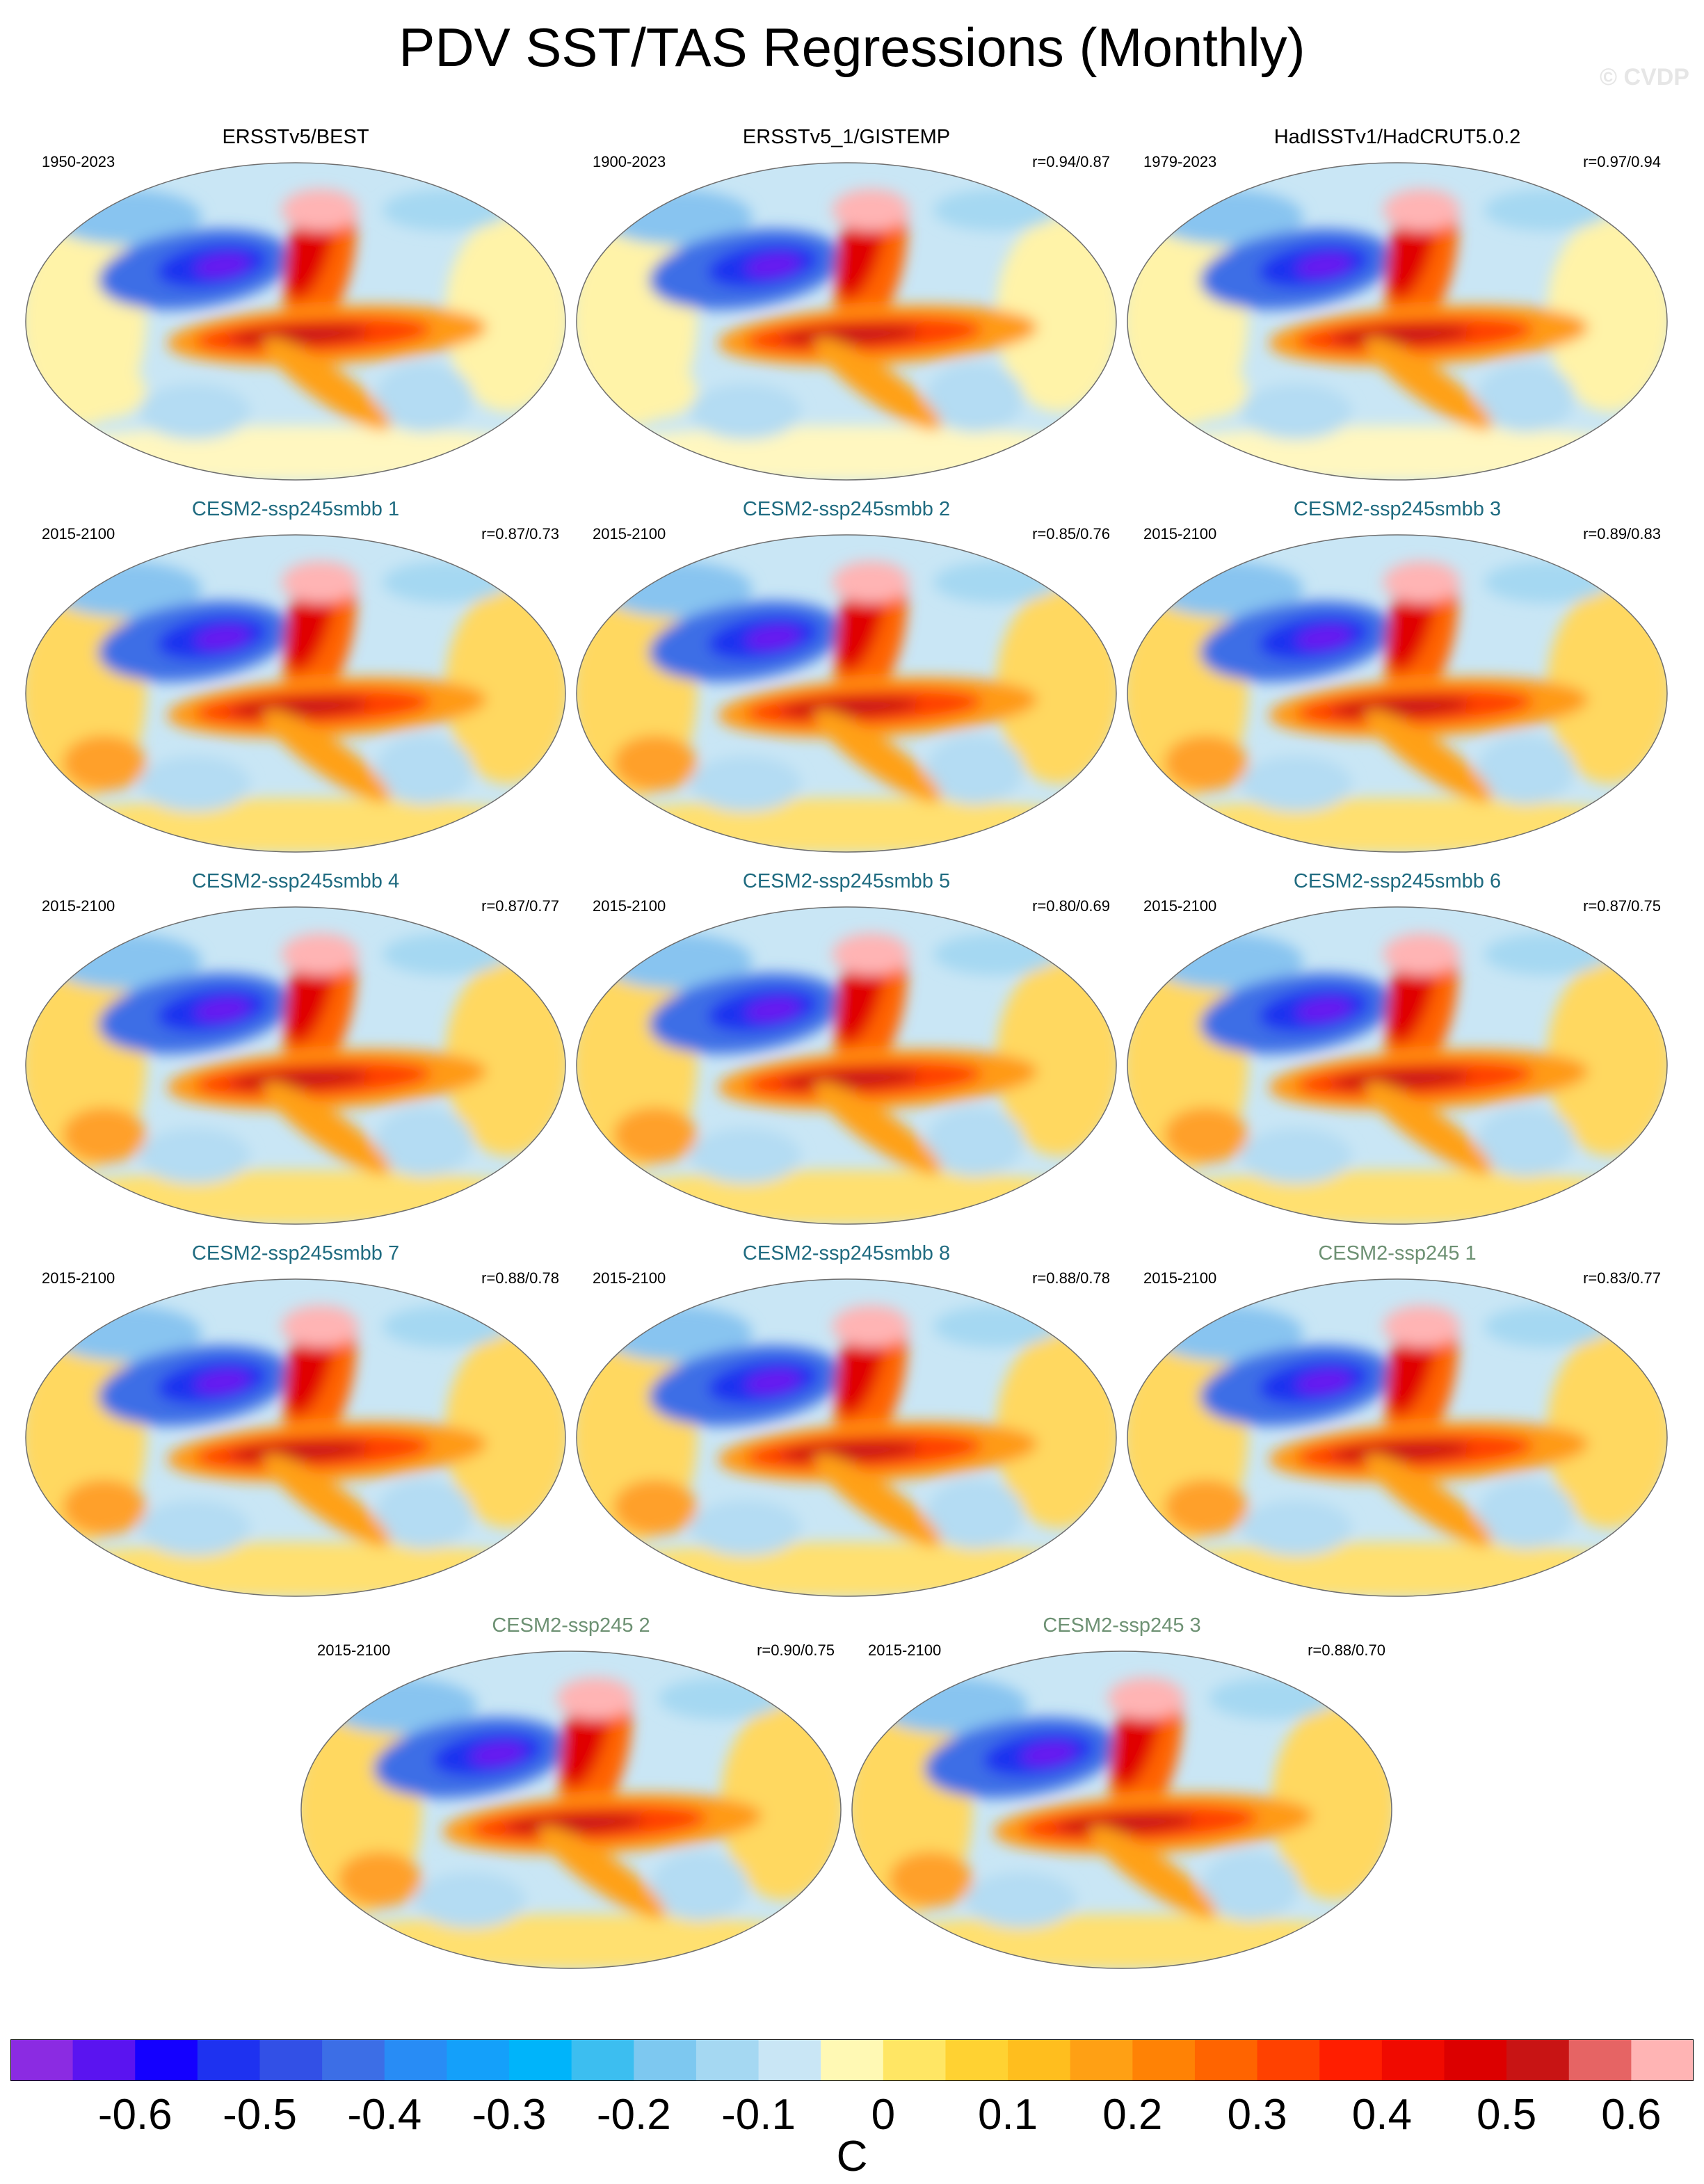 The height and width of the screenshot is (2184, 1704). I want to click on map-panel: CESM2-ssp245smbb 2 2015-2100 r=0.85/0.76, so click(847, 683).